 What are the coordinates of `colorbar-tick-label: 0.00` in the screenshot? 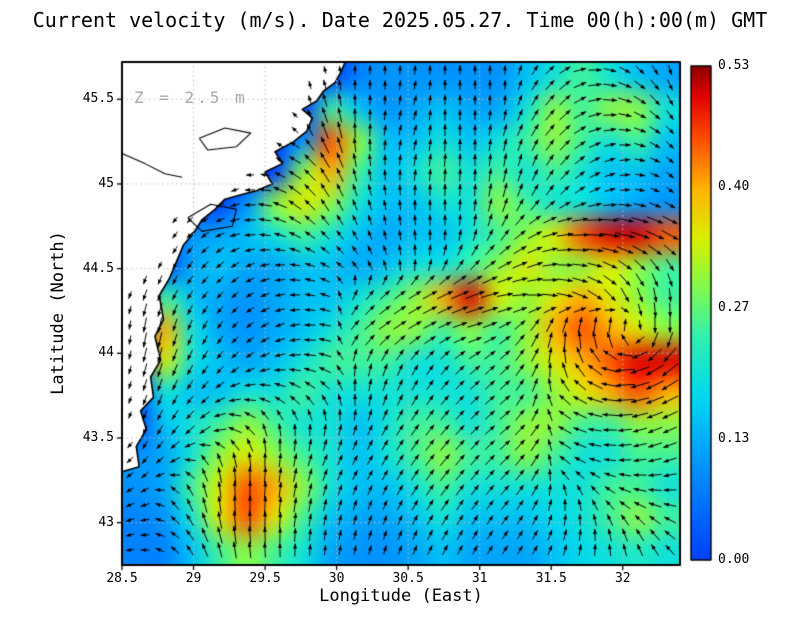 It's located at (734, 559).